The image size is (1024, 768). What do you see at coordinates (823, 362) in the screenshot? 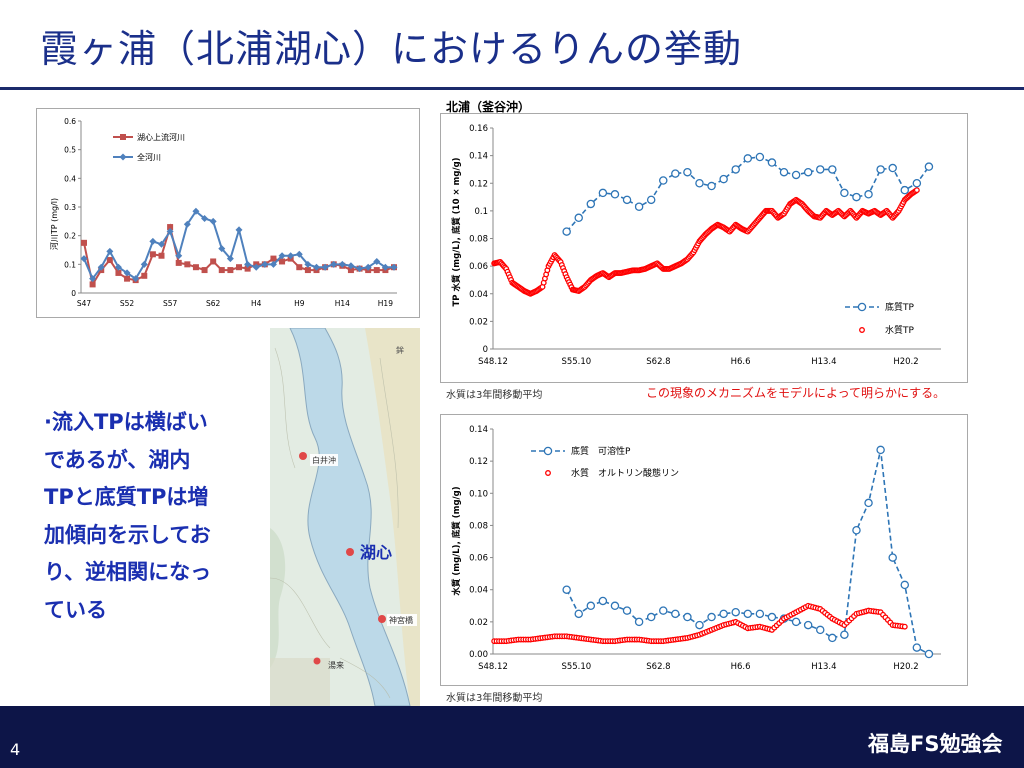
I see `x-tick-label: H13.4` at bounding box center [823, 362].